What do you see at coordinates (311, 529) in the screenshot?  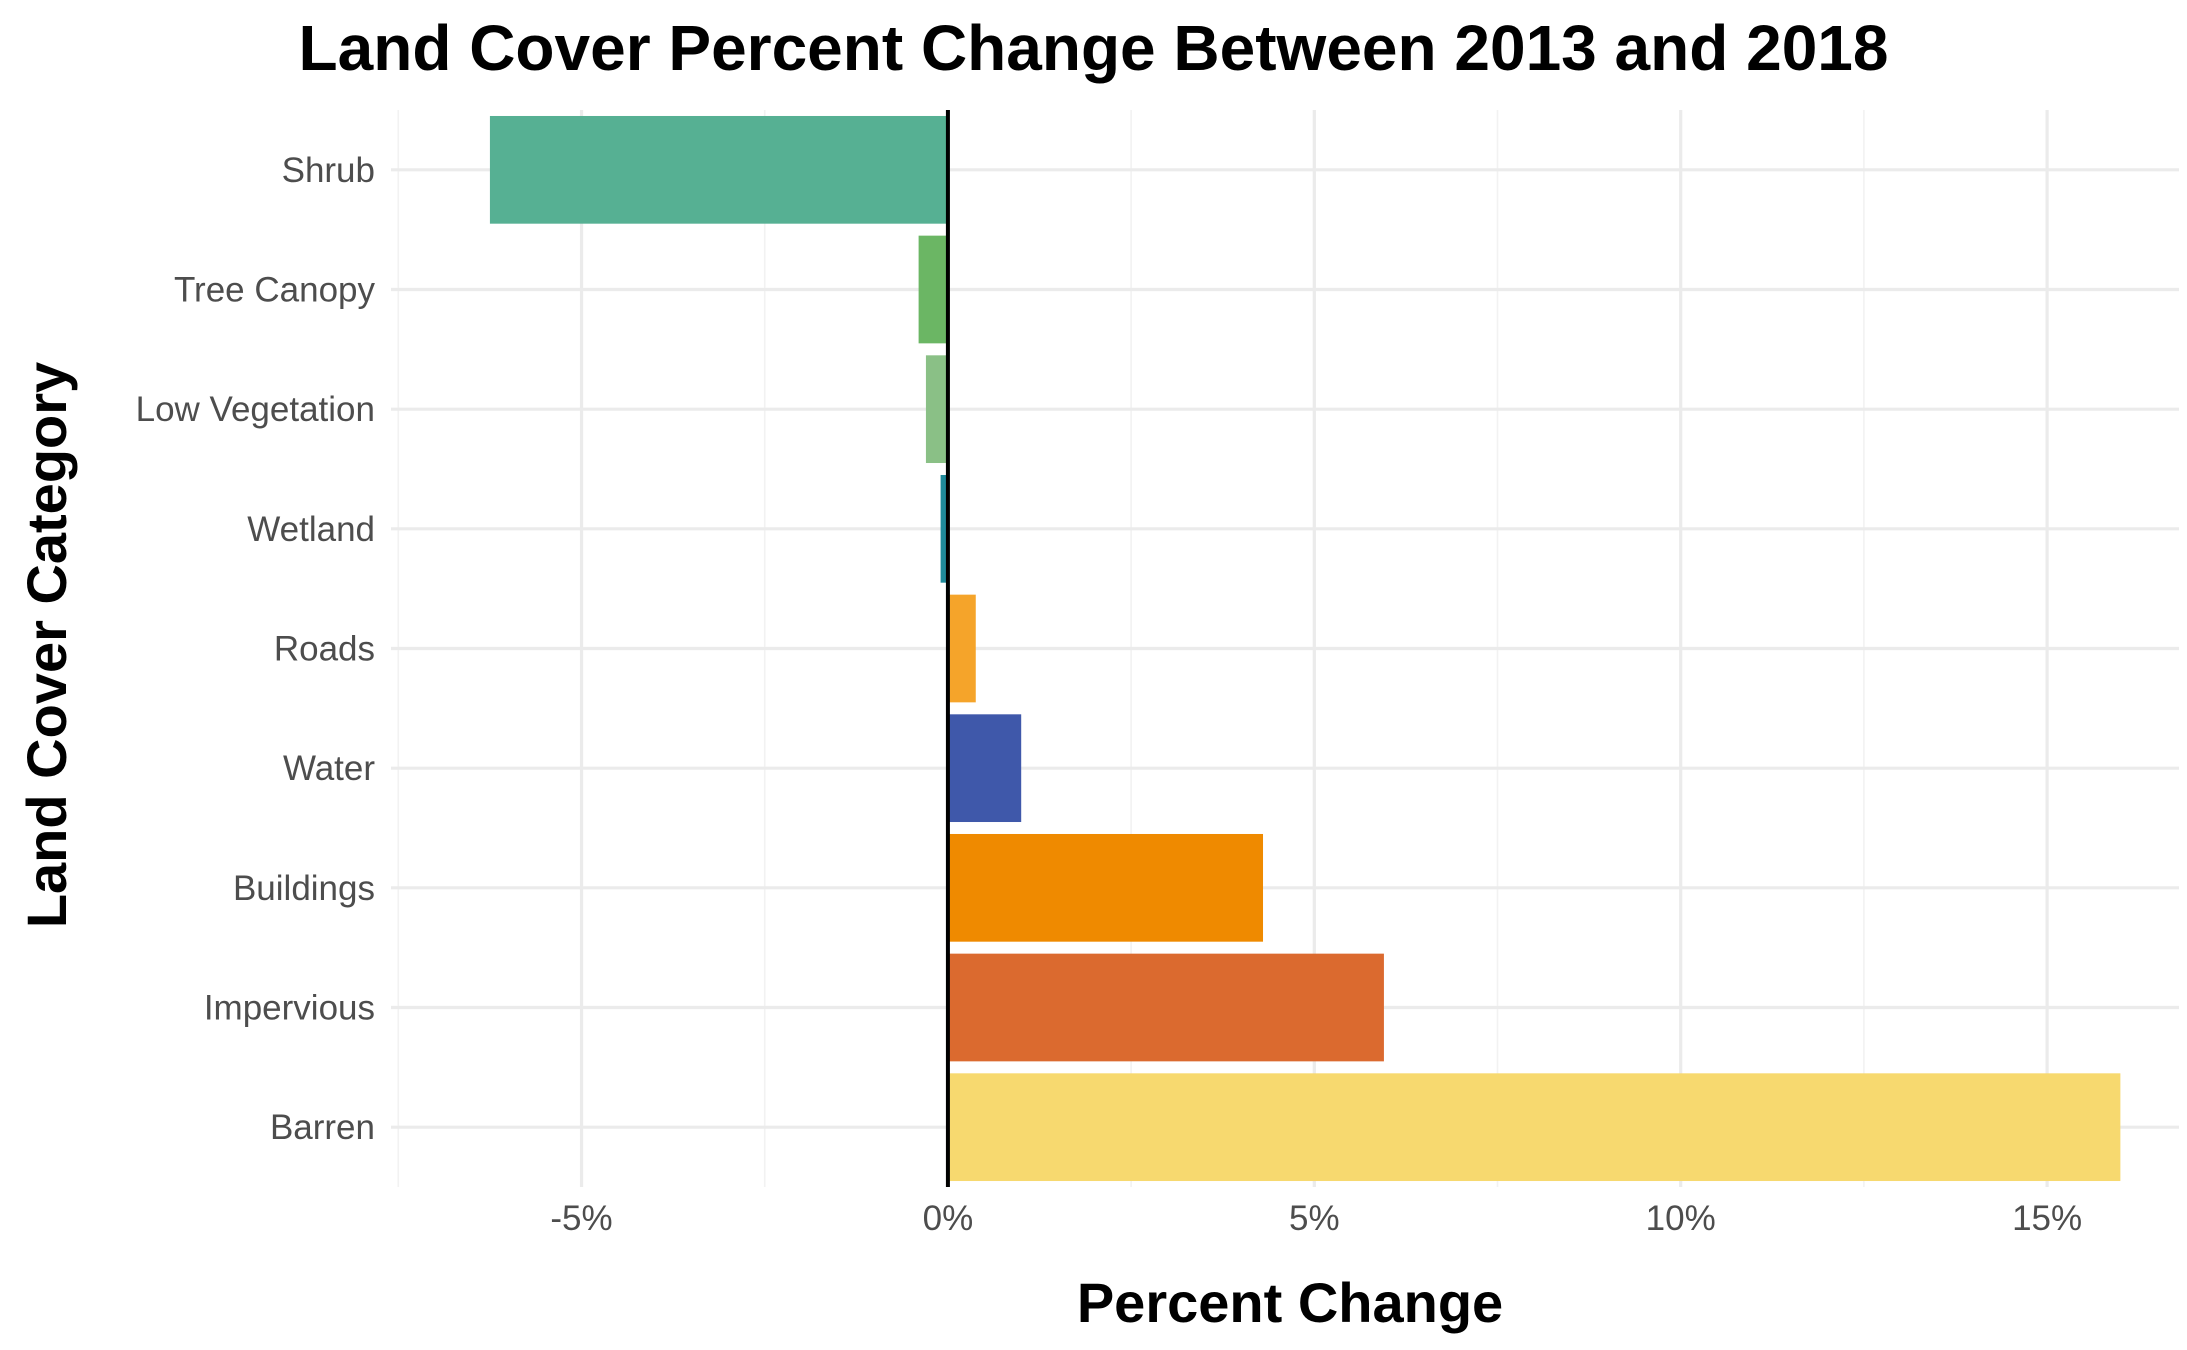 I see `y-tick-label: Wetland` at bounding box center [311, 529].